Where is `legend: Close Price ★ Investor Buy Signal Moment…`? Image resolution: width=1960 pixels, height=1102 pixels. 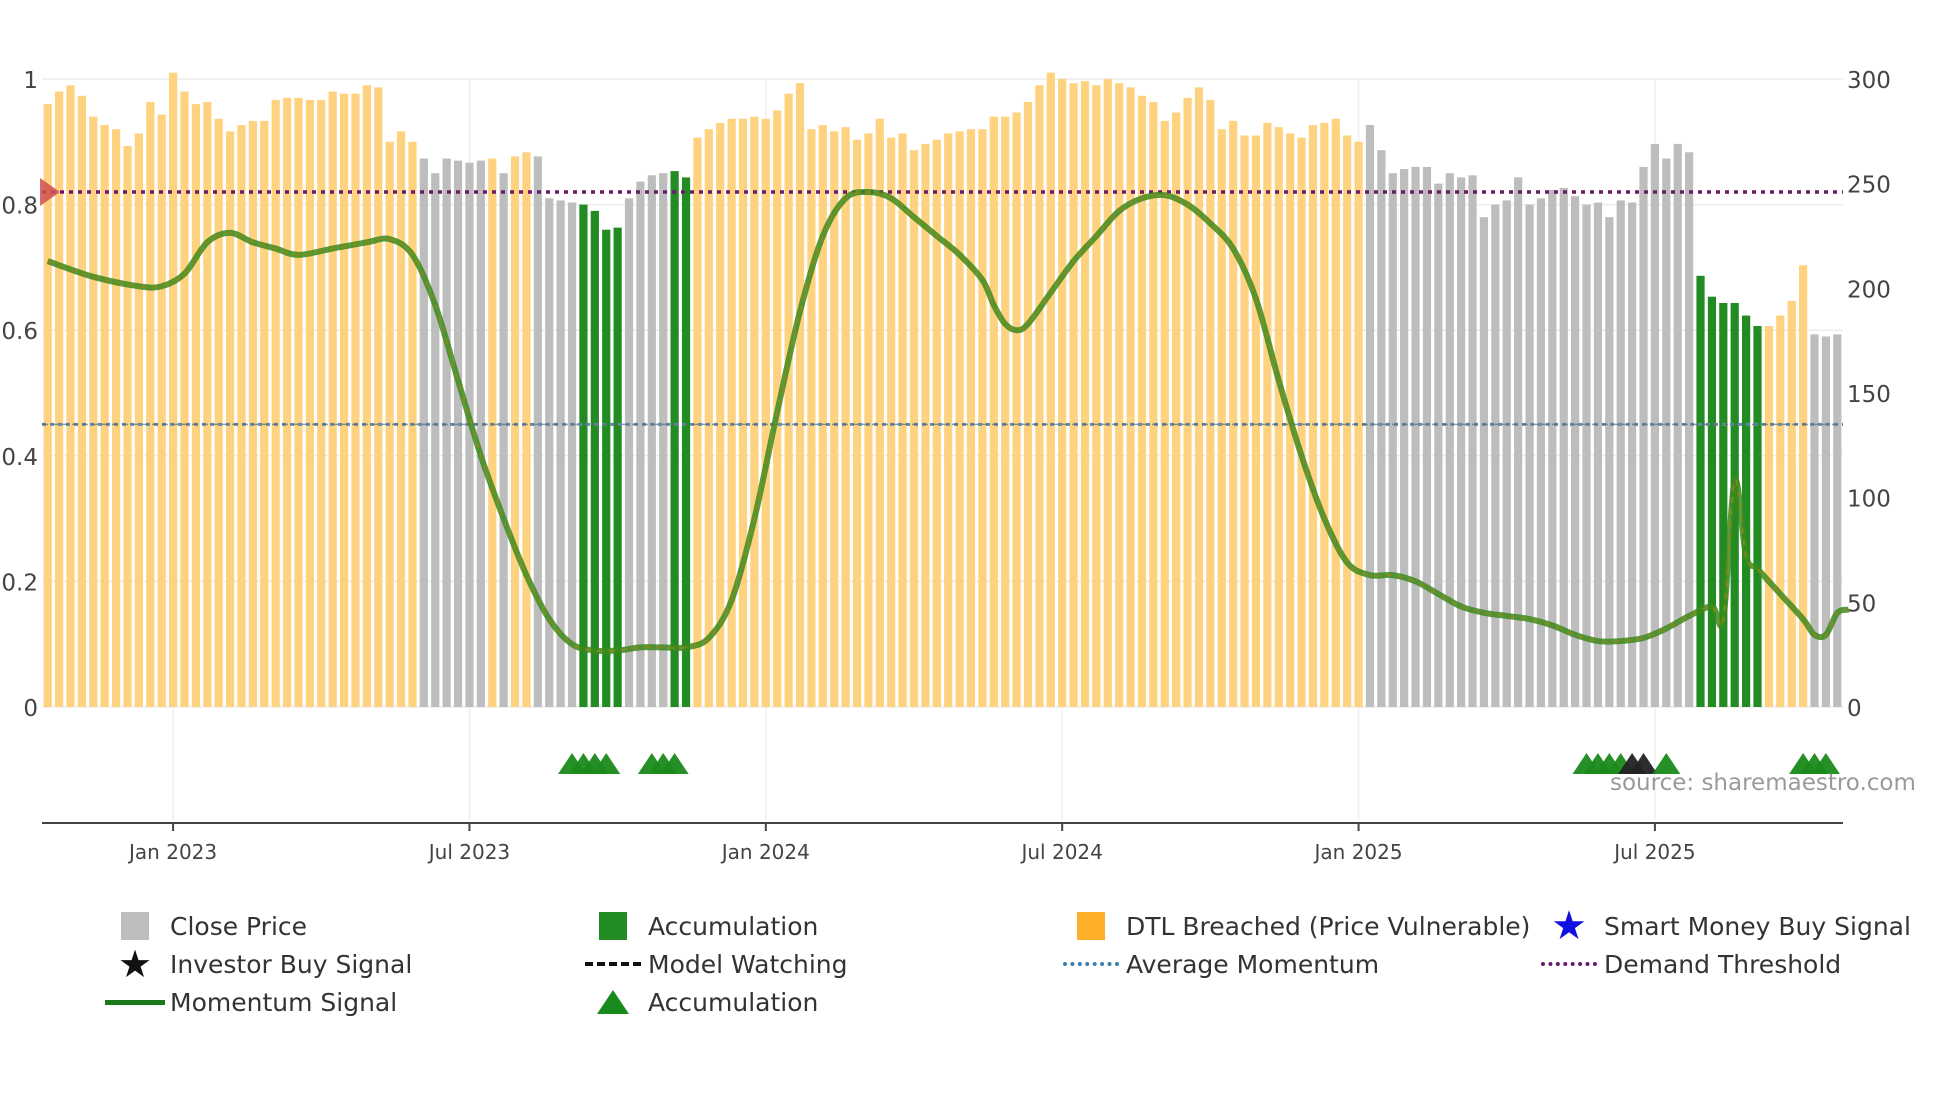 legend: Close Price ★ Investor Buy Signal Moment… is located at coordinates (980, 982).